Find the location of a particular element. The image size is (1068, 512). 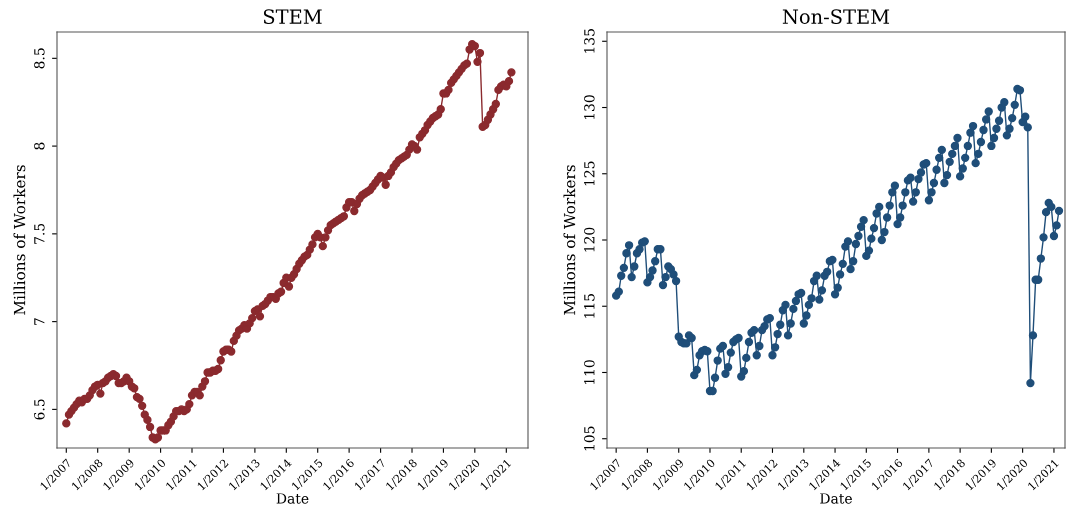

y-tick-label: 120 is located at coordinates (589, 239).